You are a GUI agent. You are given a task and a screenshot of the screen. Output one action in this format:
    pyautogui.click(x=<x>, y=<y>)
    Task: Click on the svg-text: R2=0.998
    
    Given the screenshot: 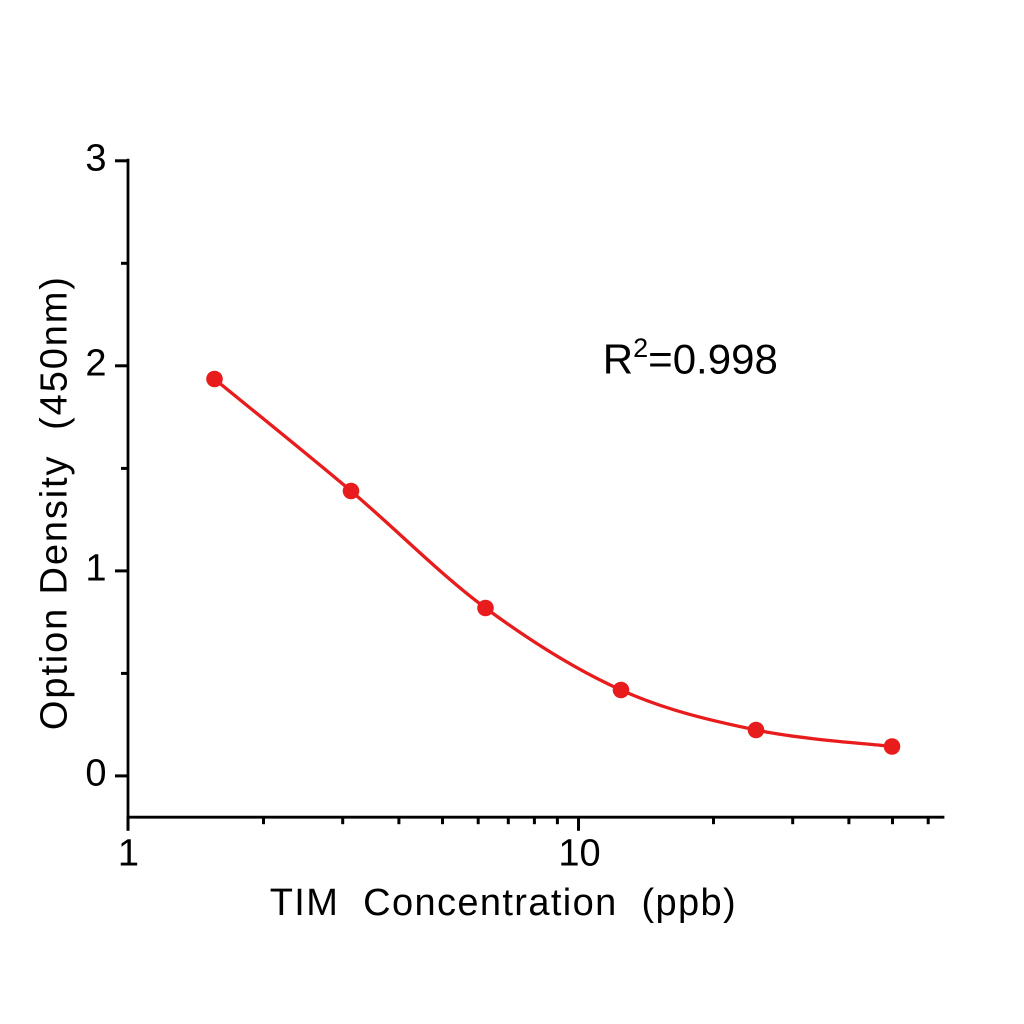 What is the action you would take?
    pyautogui.click(x=690, y=358)
    